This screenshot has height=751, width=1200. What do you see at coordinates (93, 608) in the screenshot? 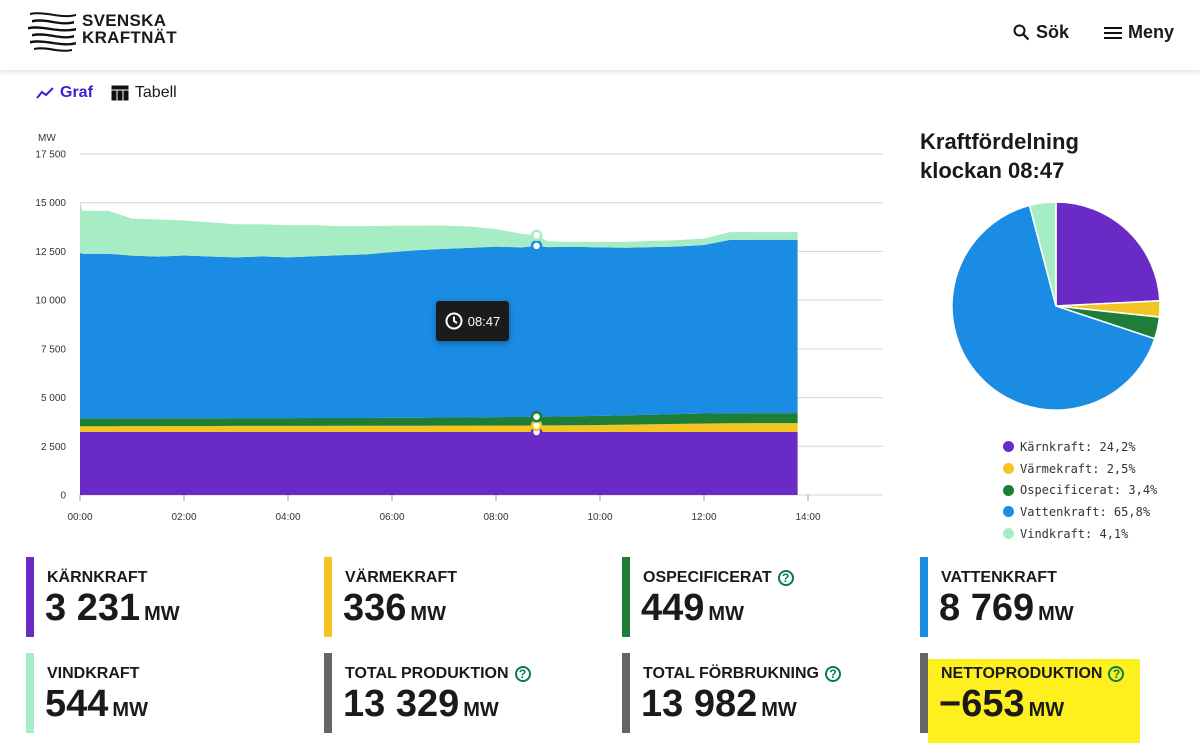
I see `stat-card-value: 3 231` at bounding box center [93, 608].